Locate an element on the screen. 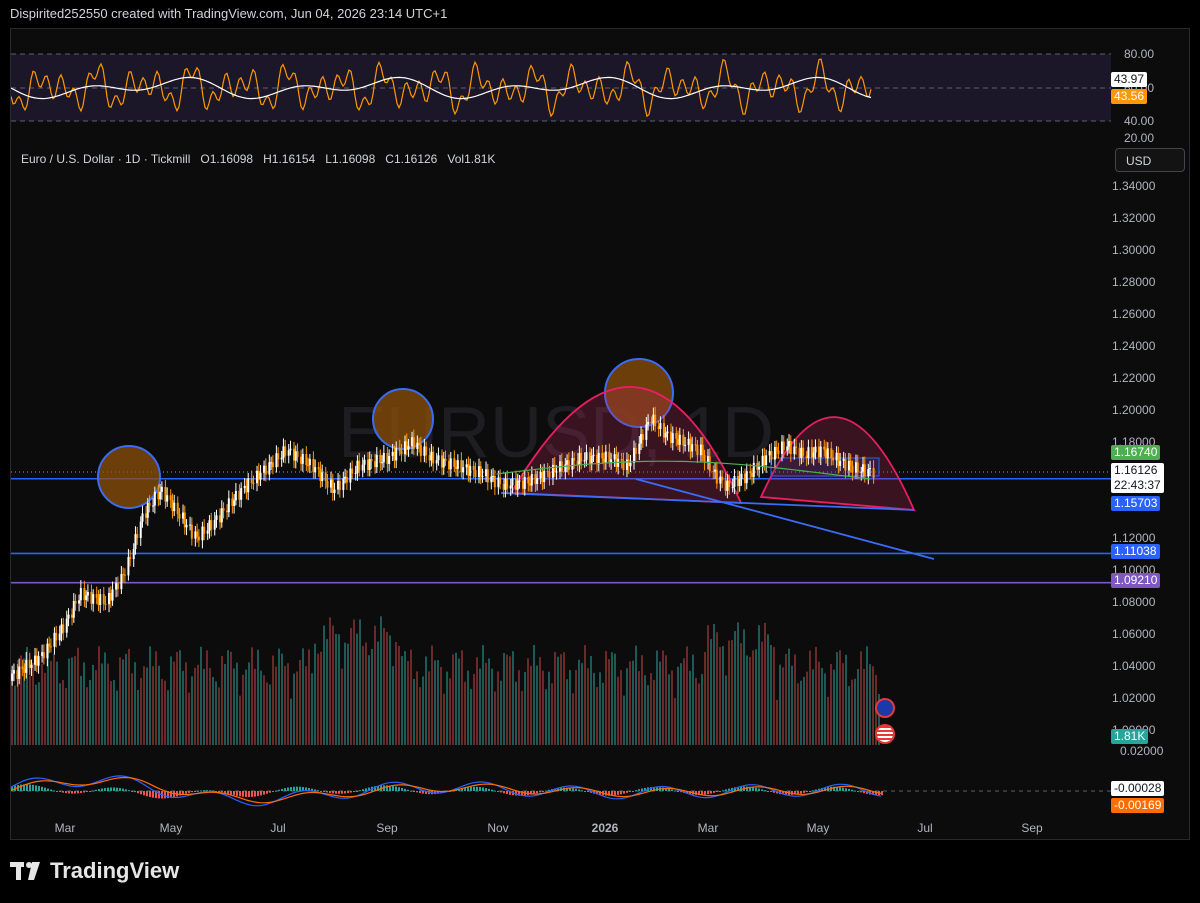 The image size is (1200, 903). price-axis-tick: 1.04000 is located at coordinates (1134, 666).